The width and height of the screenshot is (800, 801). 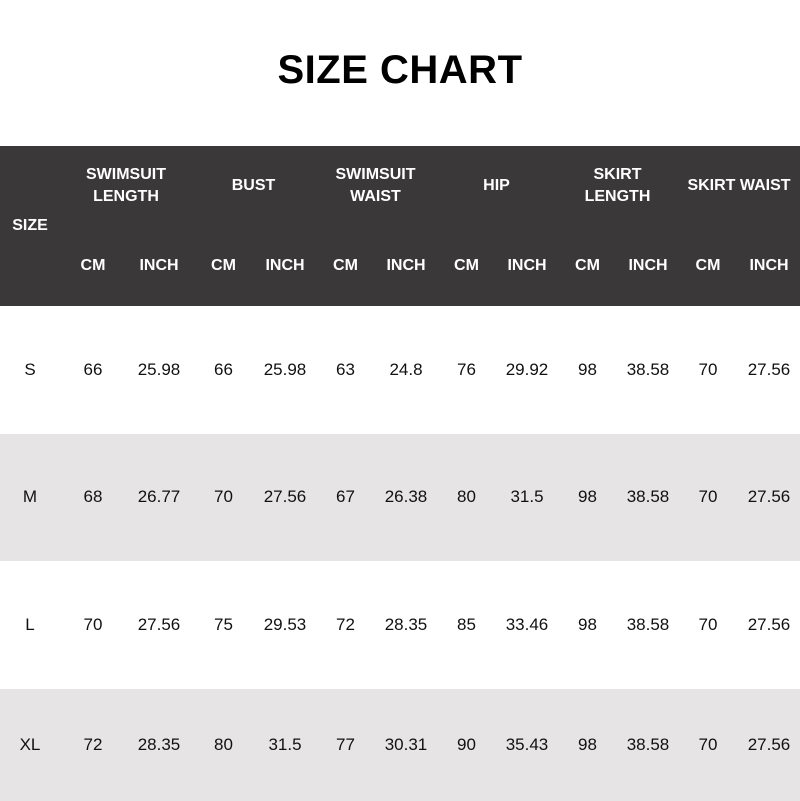 I want to click on cm-value-cell: 68, so click(x=93, y=497).